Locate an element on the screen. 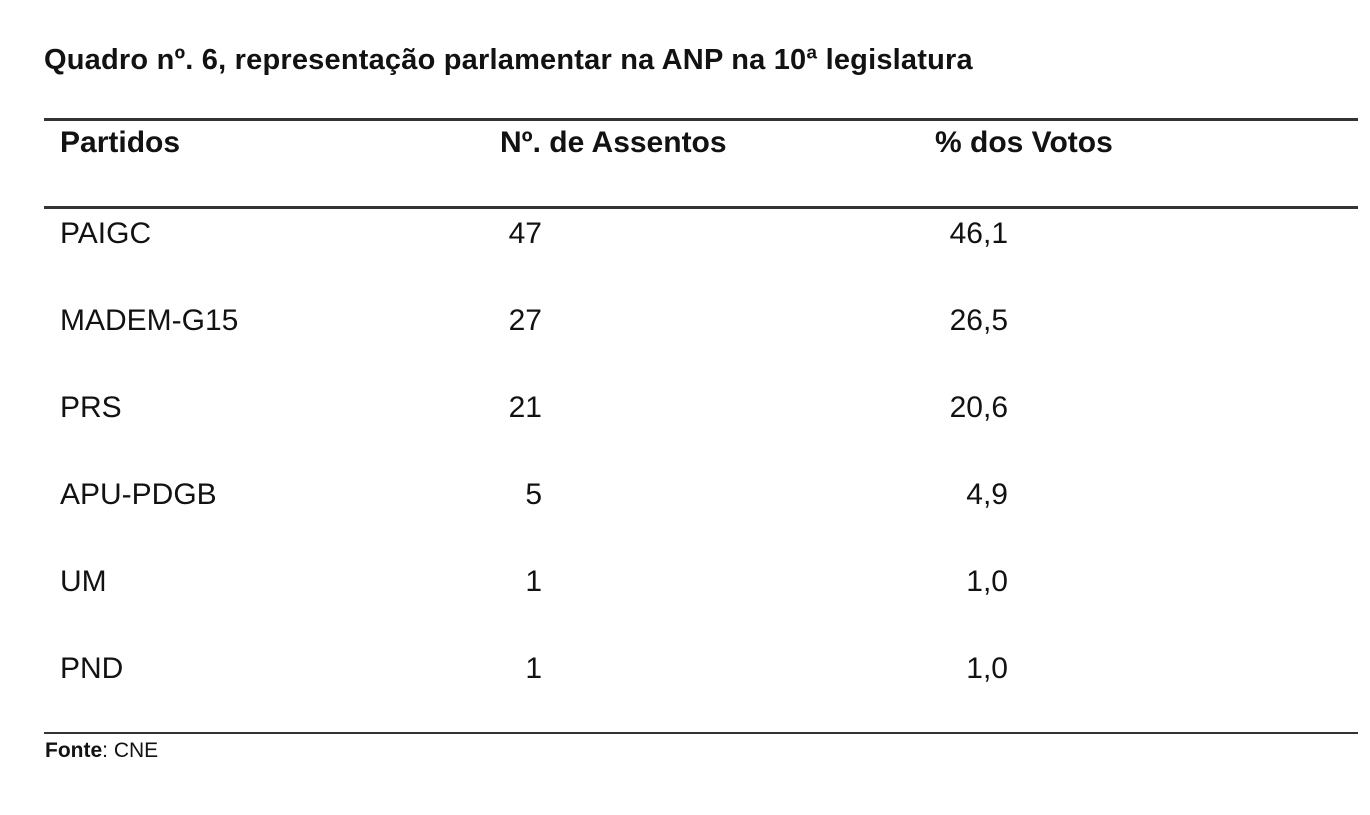 This screenshot has width=1370, height=815. table-row: APU-PDGB 5 4,9 is located at coordinates (701, 514).